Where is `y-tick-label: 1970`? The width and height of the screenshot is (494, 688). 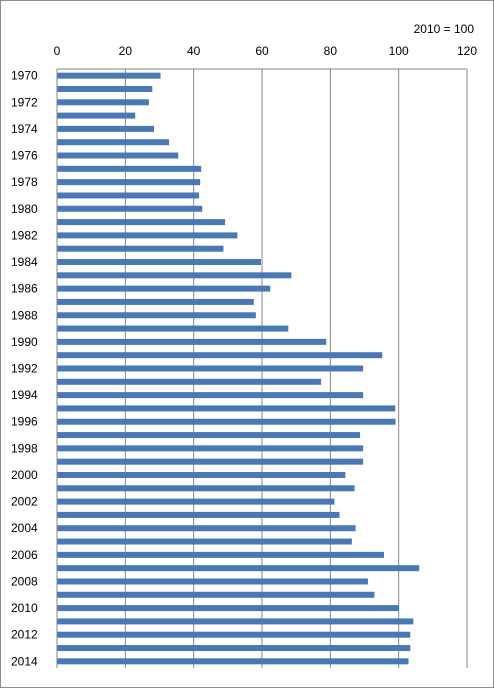 y-tick-label: 1970 is located at coordinates (24, 76).